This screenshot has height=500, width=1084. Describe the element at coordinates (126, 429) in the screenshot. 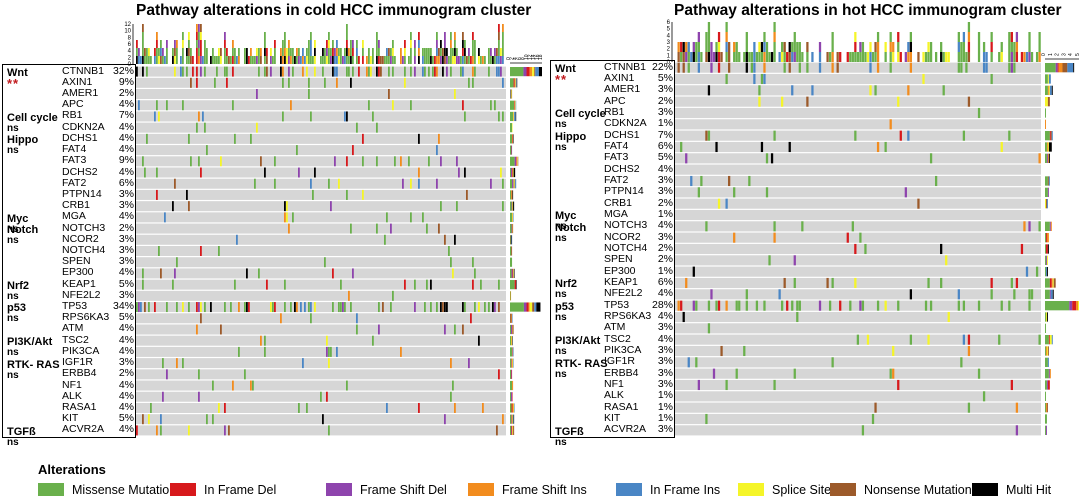

I see `gene-percent-label: 4%` at that location.